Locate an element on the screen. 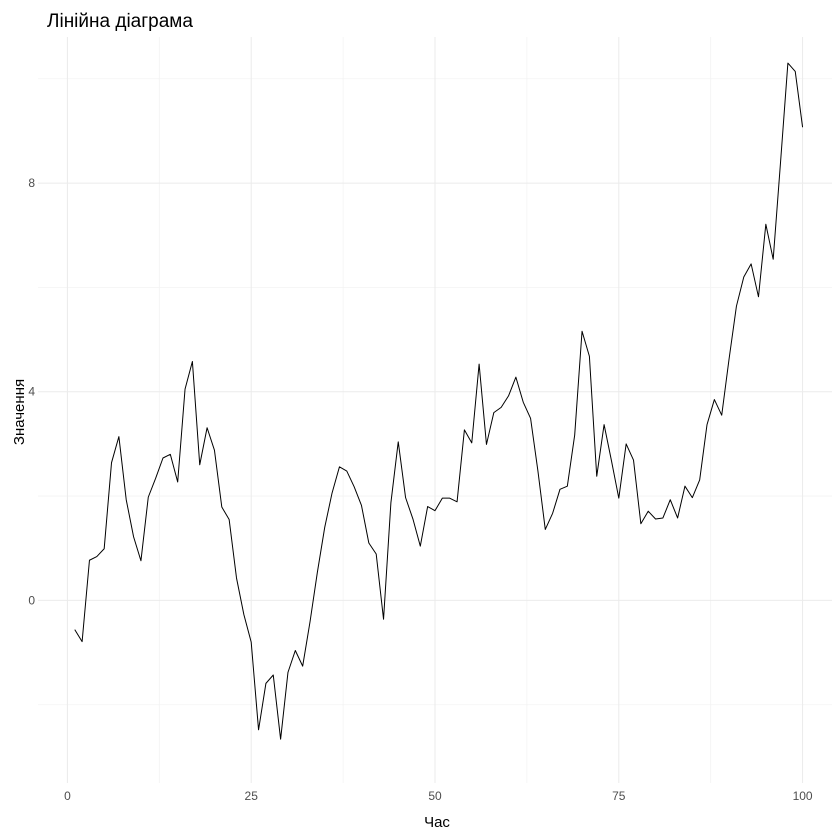  y-tick-label: 4 is located at coordinates (31, 392).